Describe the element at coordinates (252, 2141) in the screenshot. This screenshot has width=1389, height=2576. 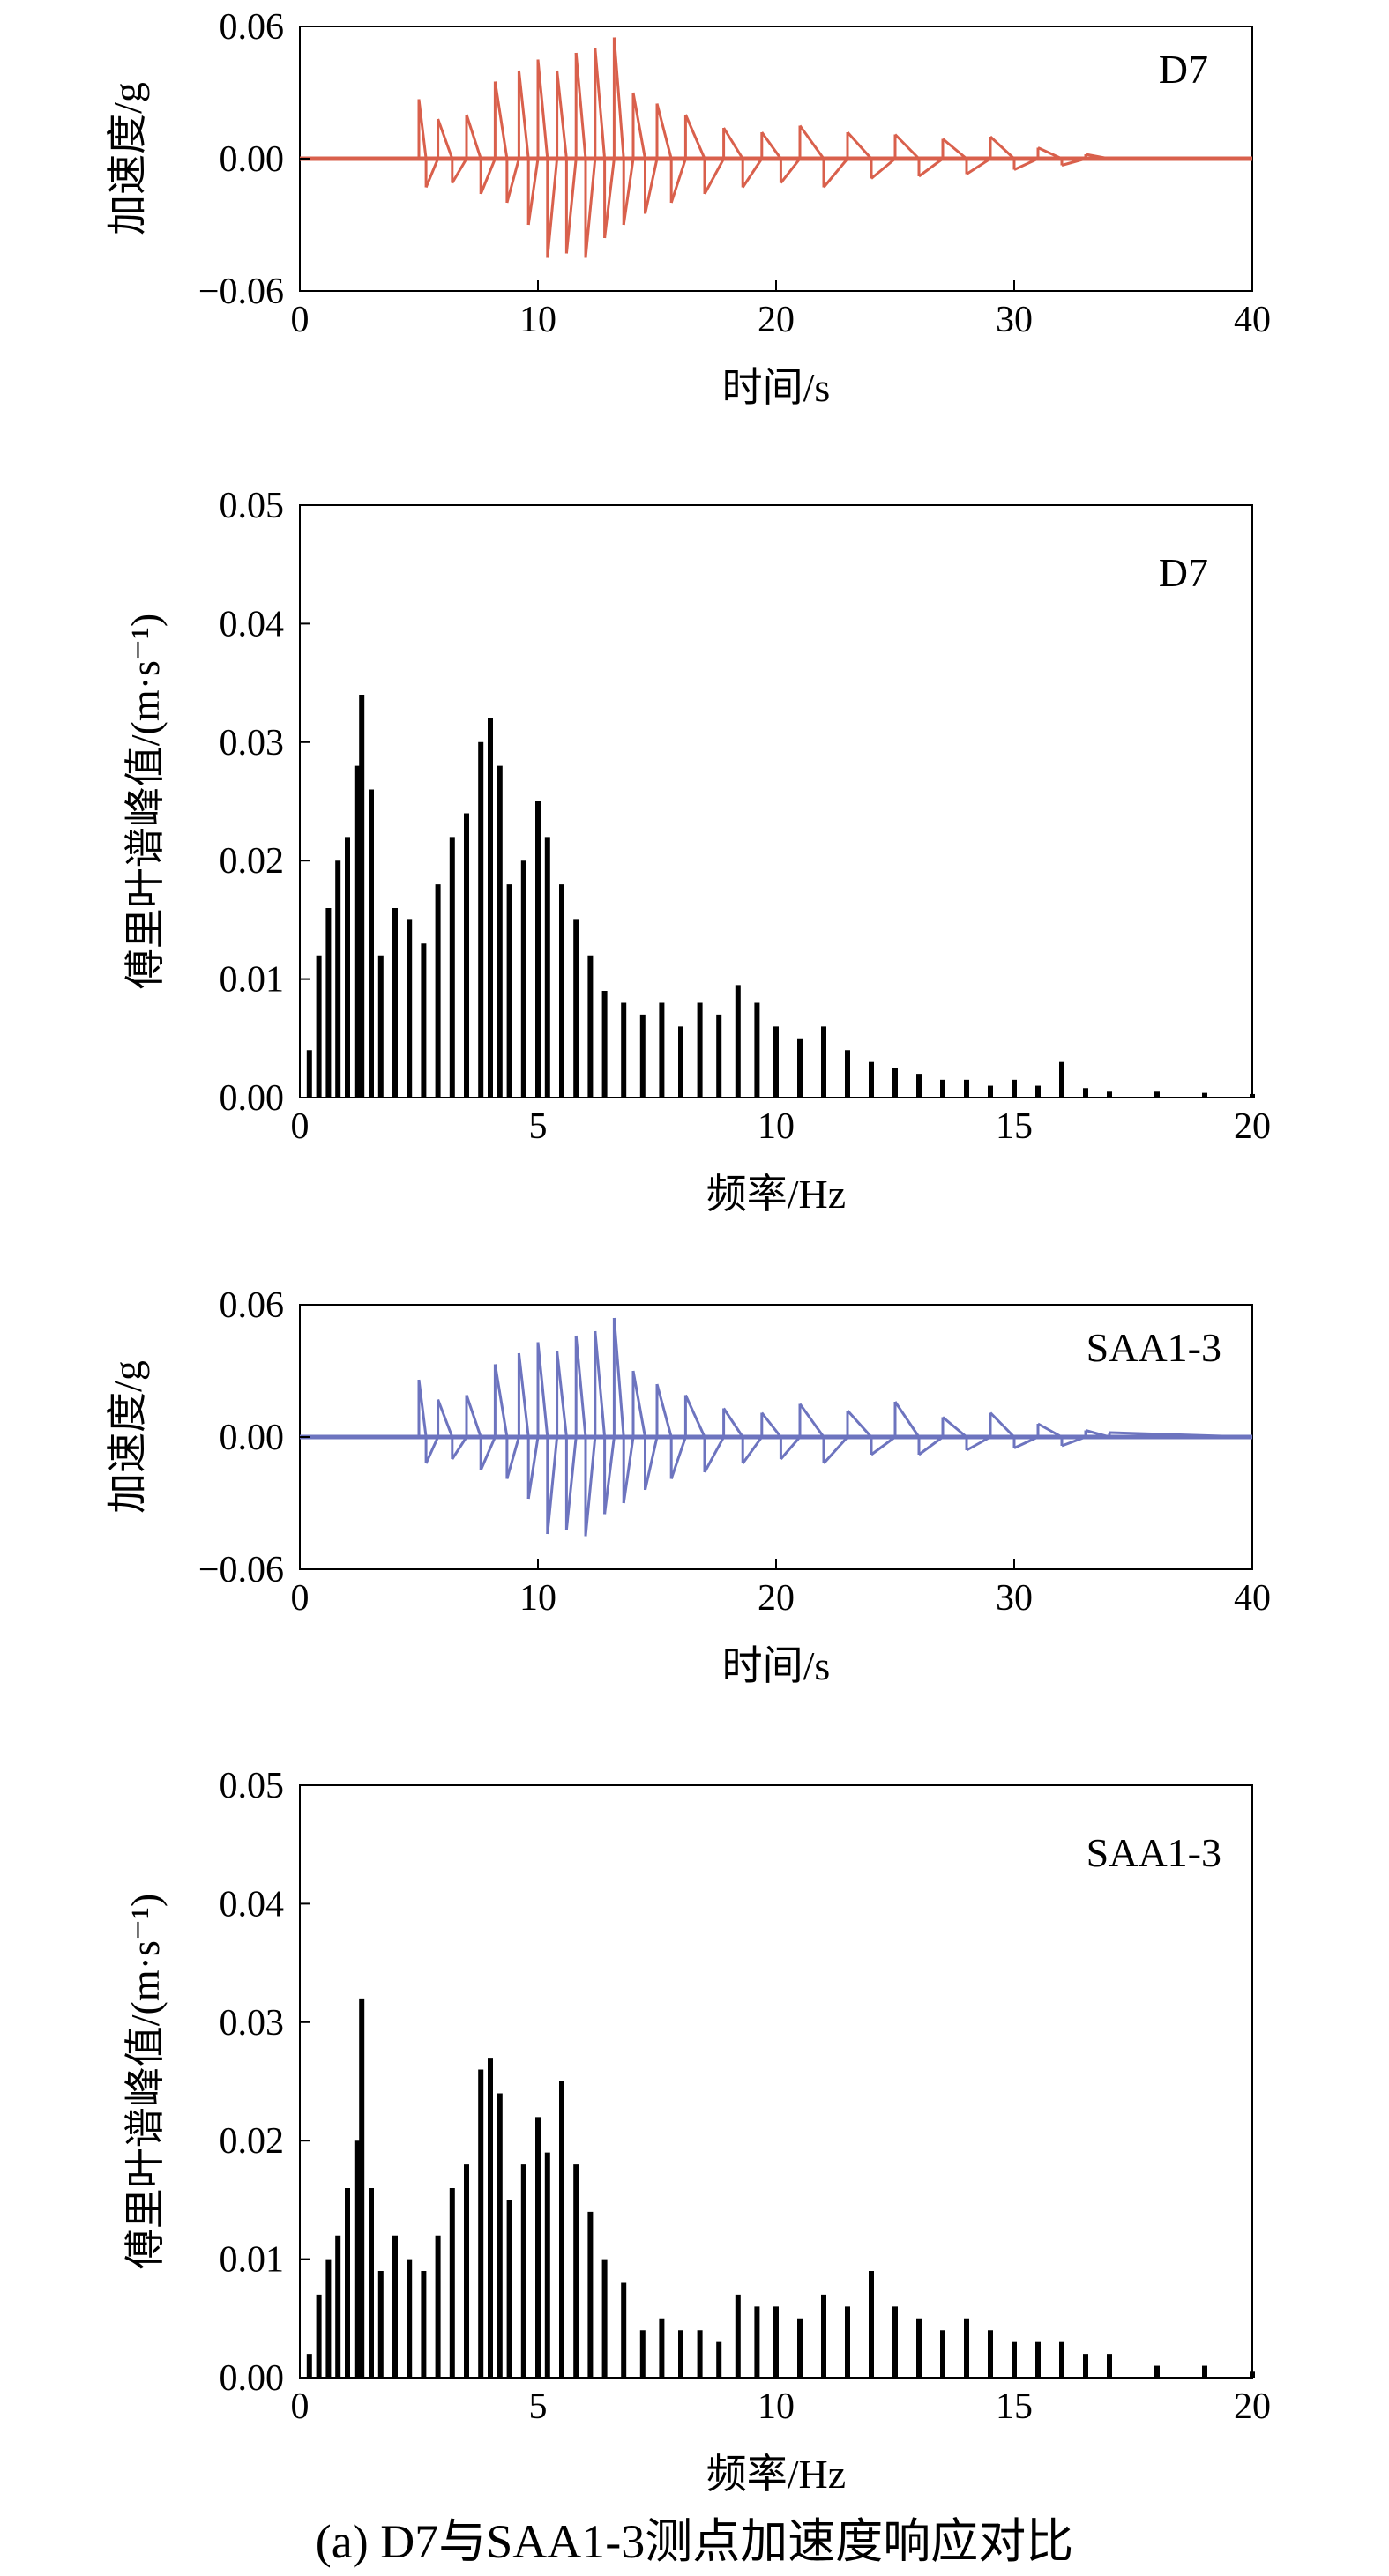
I see `y-tick-label: 0.02` at that location.